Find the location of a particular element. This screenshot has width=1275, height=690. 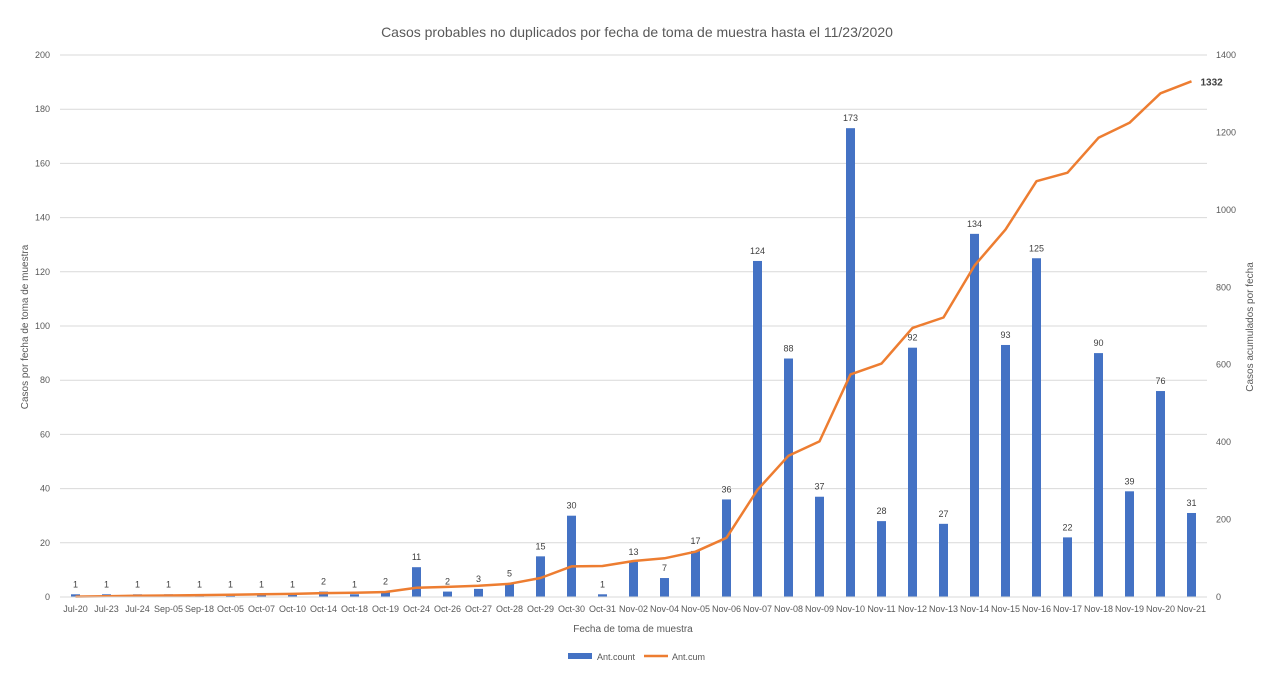

x-tick-label: Oct-26 is located at coordinates (447, 609).